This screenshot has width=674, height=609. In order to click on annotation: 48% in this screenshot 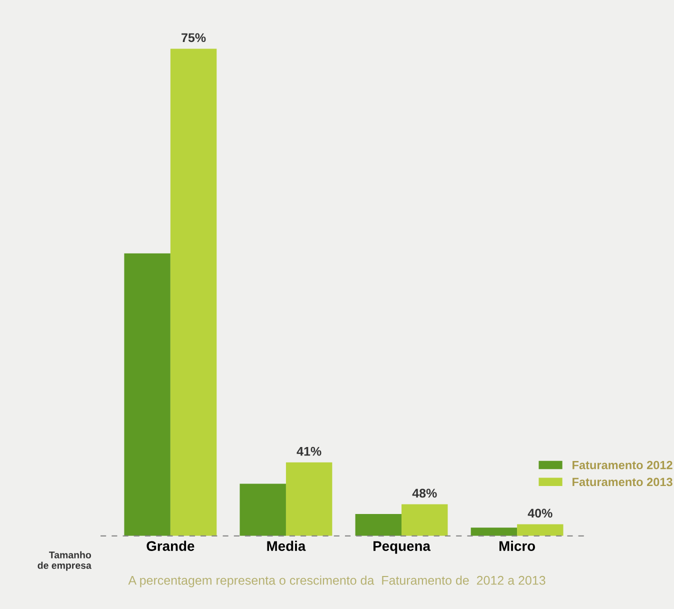, I will do `click(424, 493)`.